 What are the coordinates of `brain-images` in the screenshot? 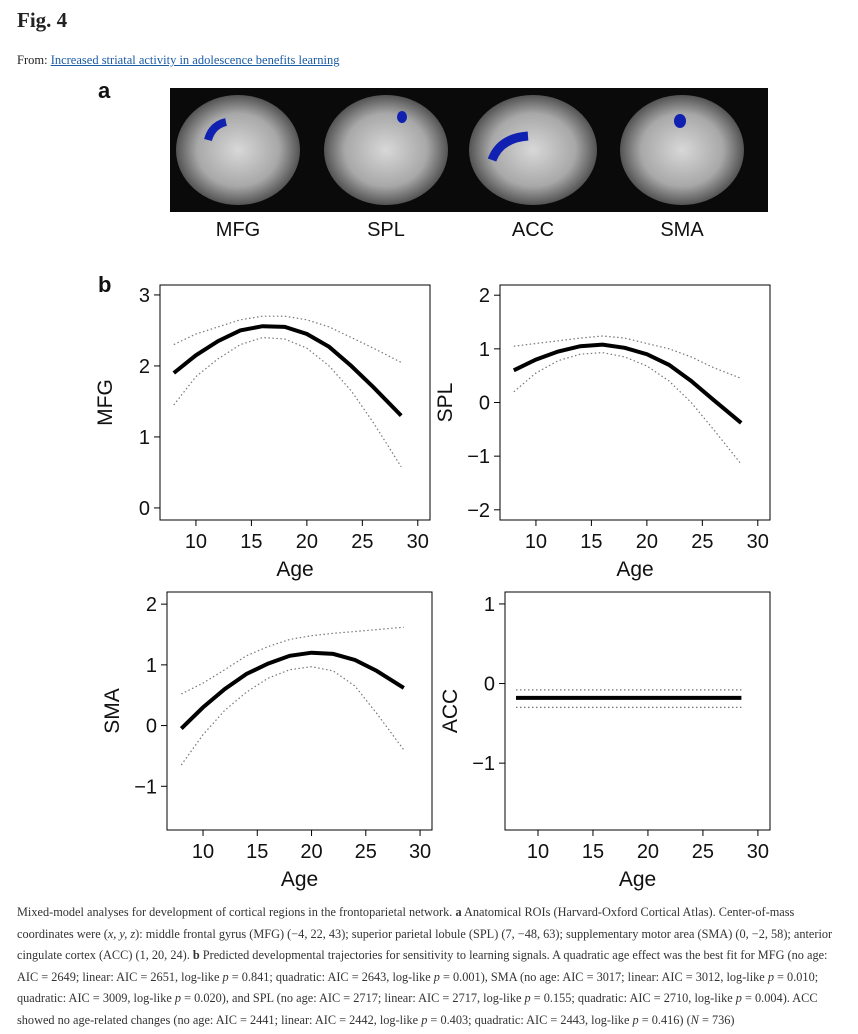 It's located at (460, 150).